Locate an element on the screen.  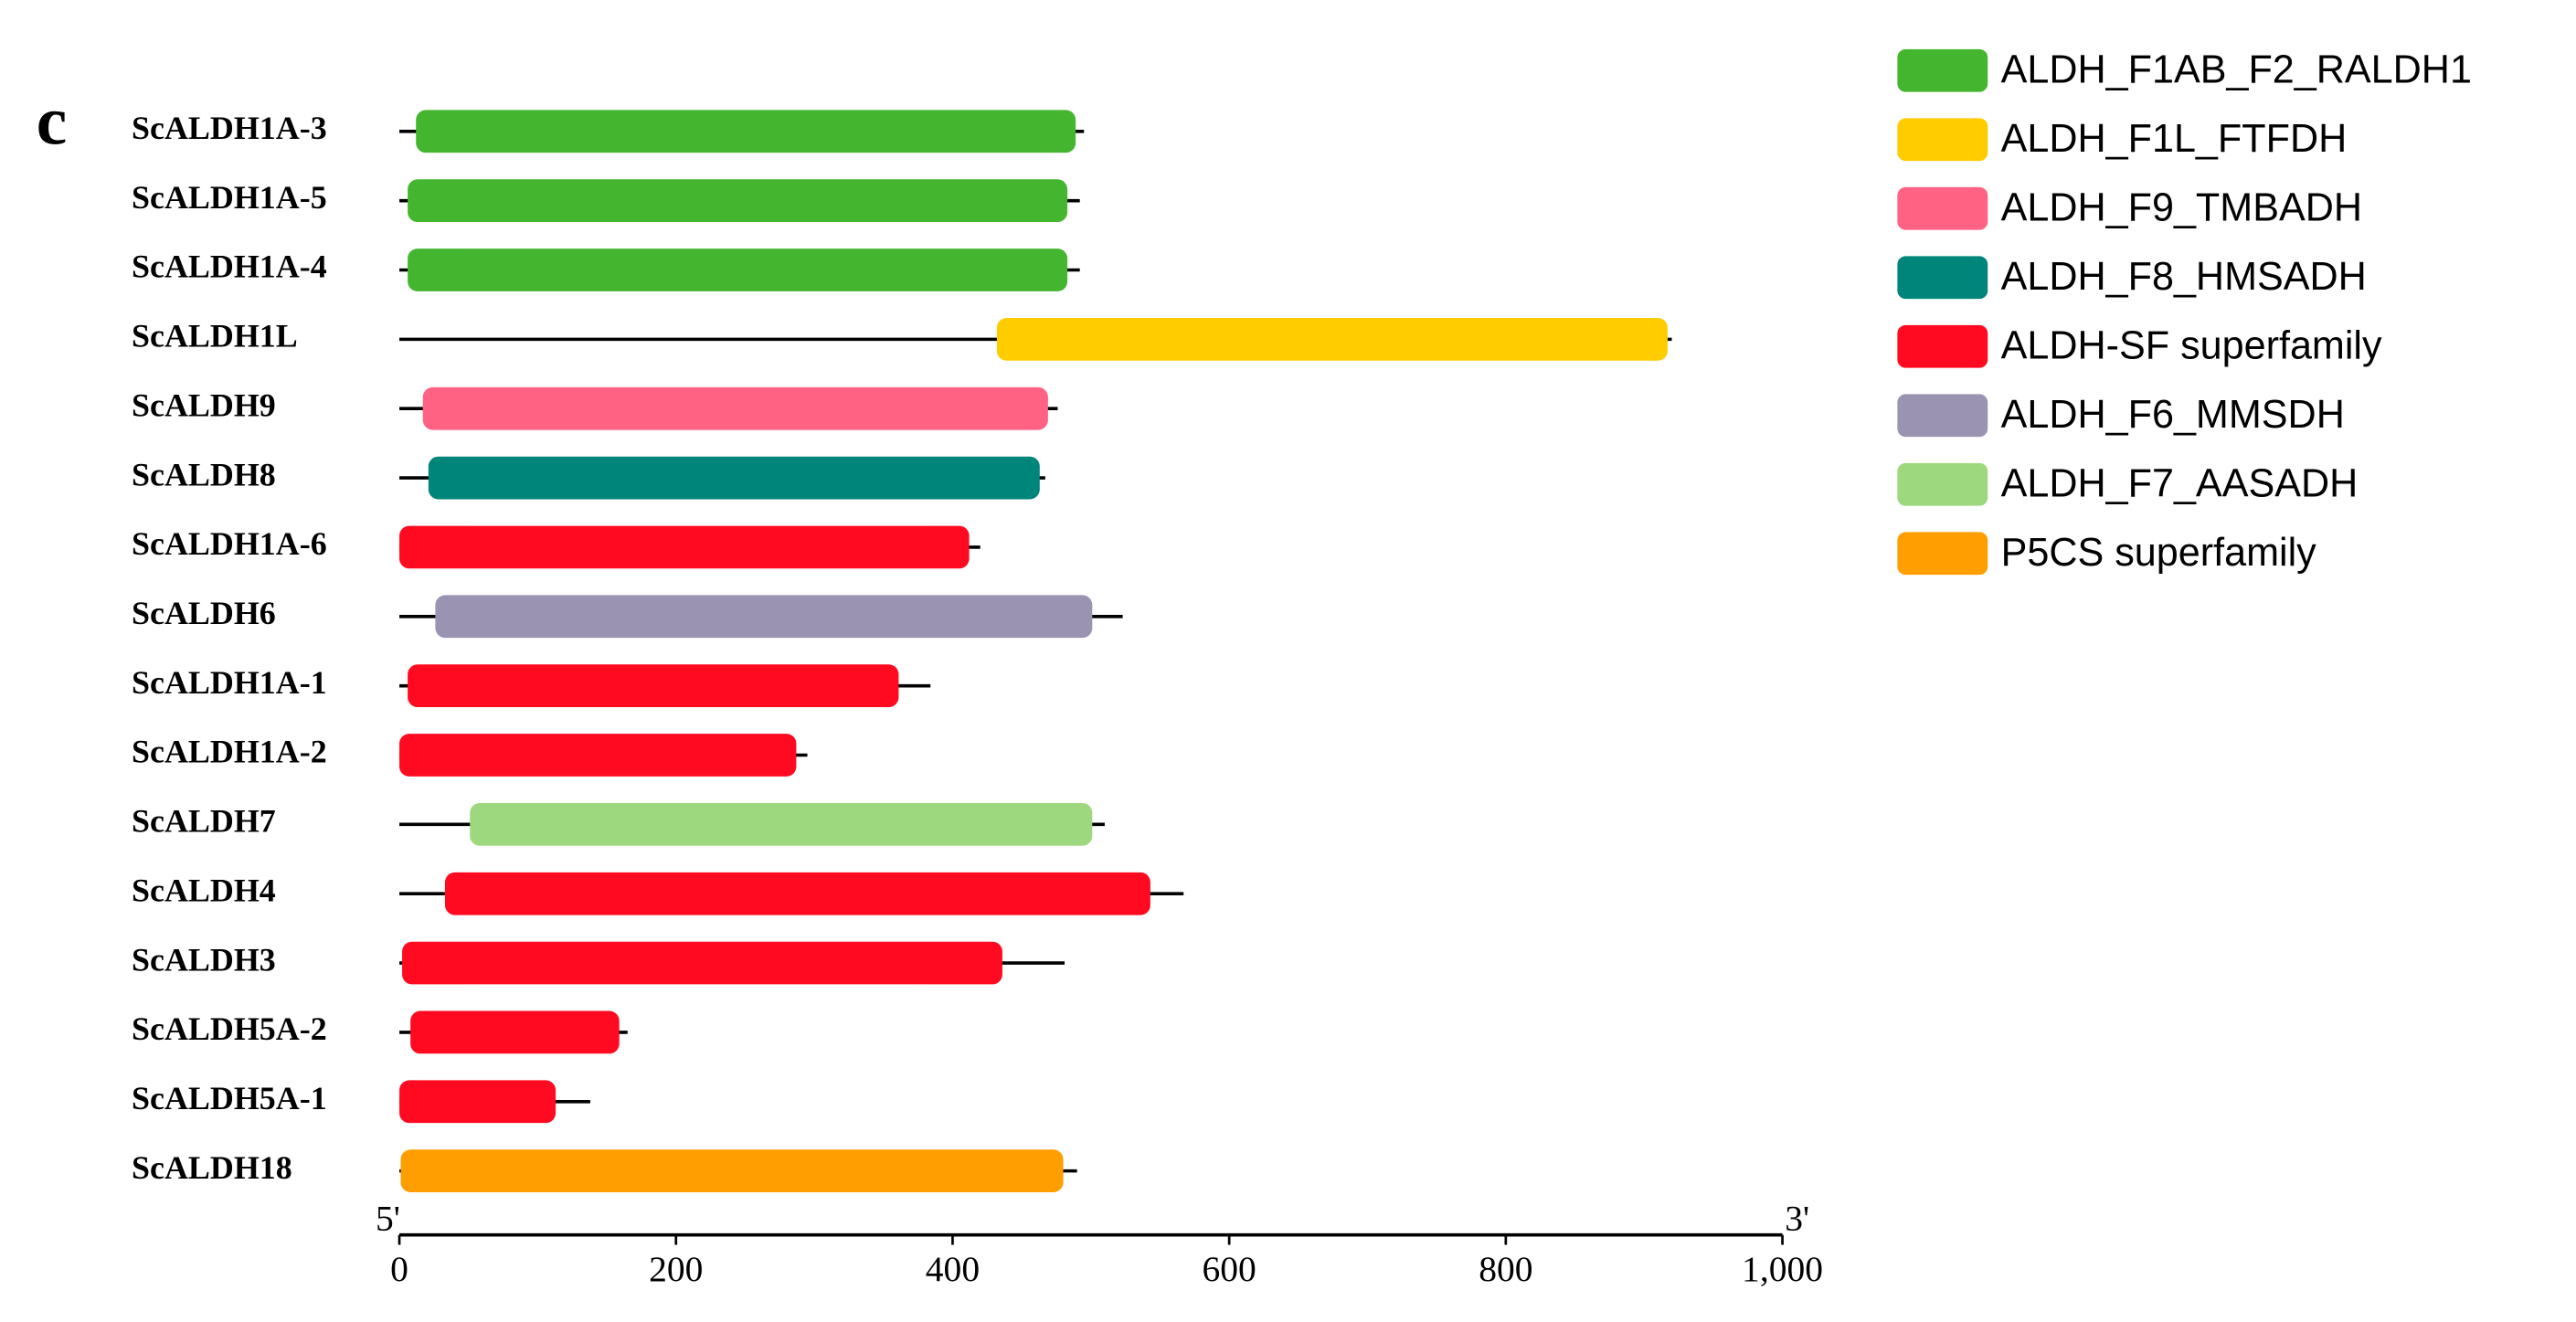
gene-label: ScALDH1L is located at coordinates (215, 336).